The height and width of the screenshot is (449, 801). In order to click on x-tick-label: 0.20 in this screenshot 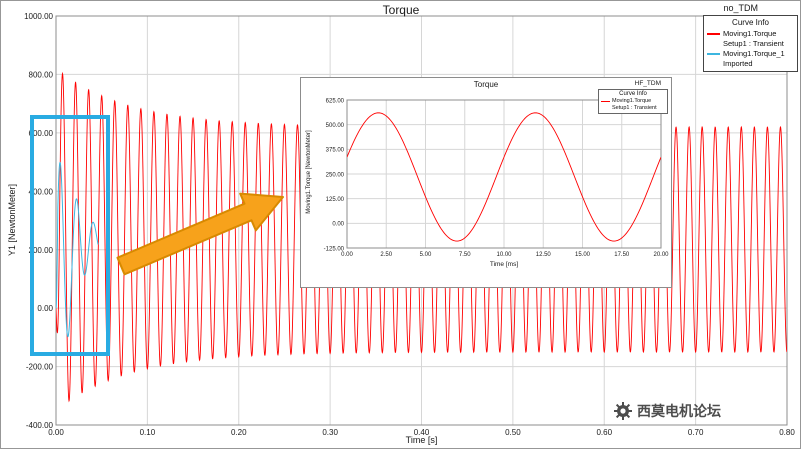, I will do `click(239, 432)`.